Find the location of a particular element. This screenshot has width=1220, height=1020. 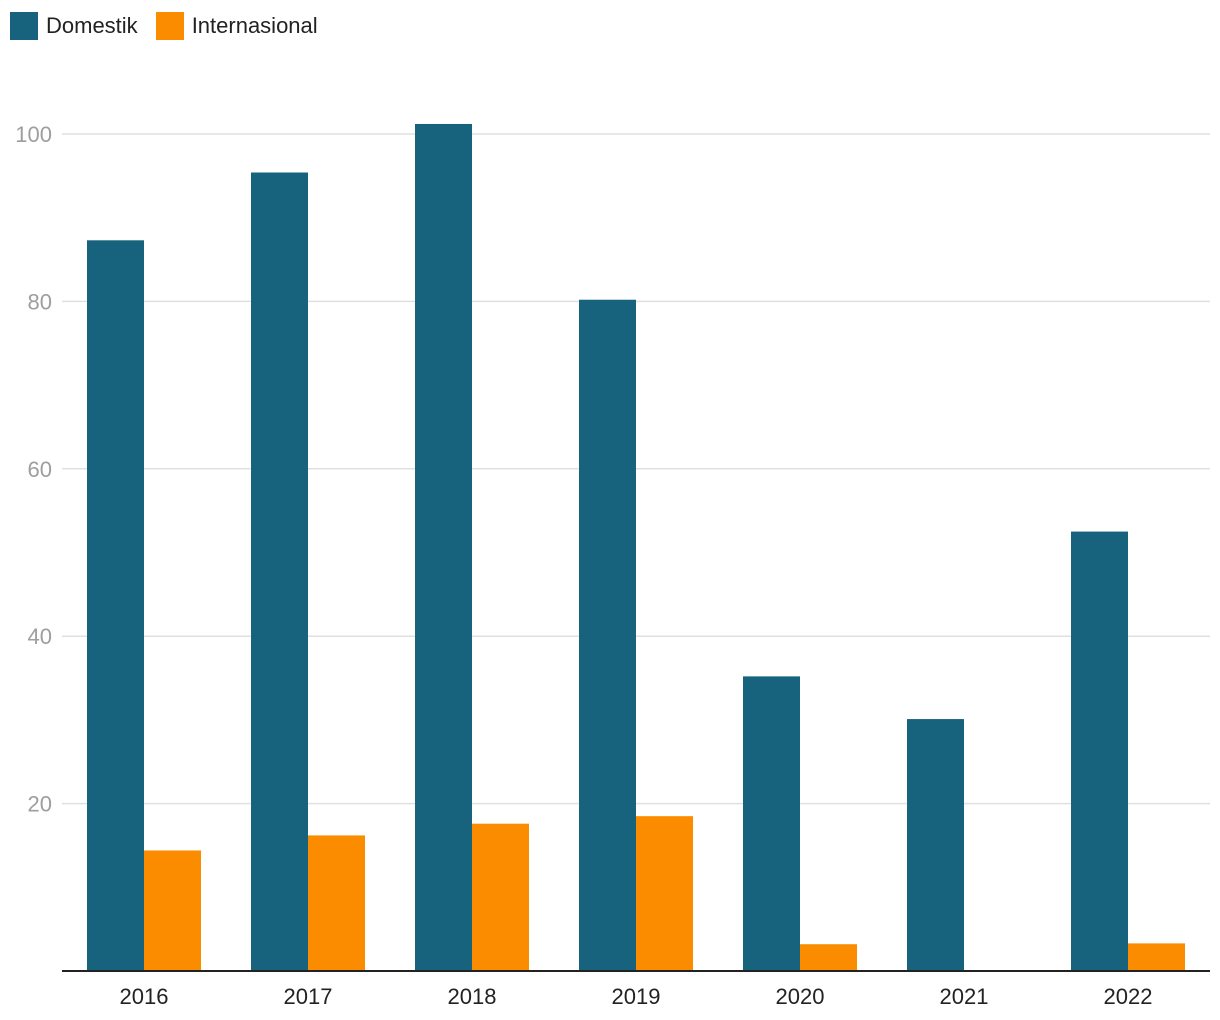

legend-label-domestik: Domestik is located at coordinates (92, 25).